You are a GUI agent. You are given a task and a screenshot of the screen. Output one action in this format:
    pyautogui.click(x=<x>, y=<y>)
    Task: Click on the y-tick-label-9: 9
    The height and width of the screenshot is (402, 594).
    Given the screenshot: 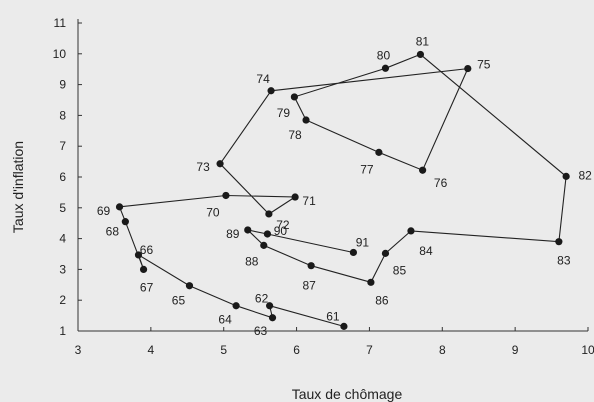 What is the action you would take?
    pyautogui.click(x=62, y=85)
    